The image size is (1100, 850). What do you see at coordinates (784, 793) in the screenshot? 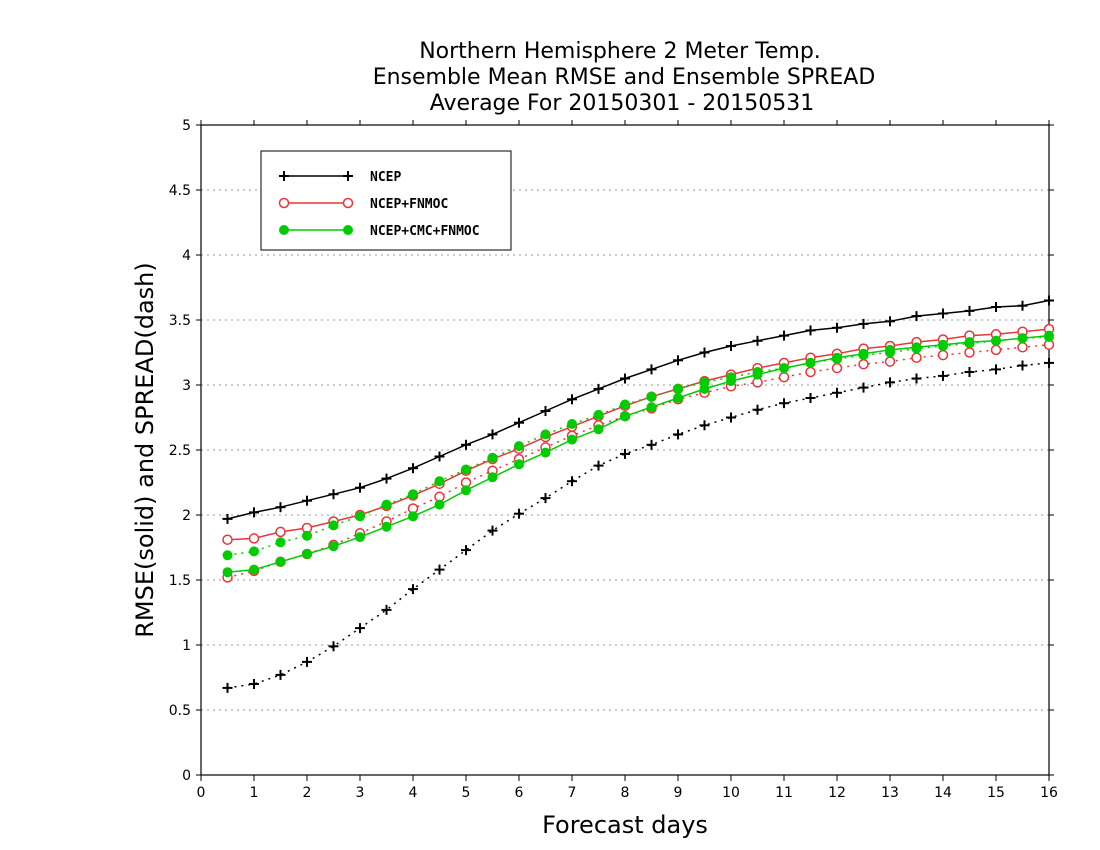
I see `x-tick-label: 11` at bounding box center [784, 793].